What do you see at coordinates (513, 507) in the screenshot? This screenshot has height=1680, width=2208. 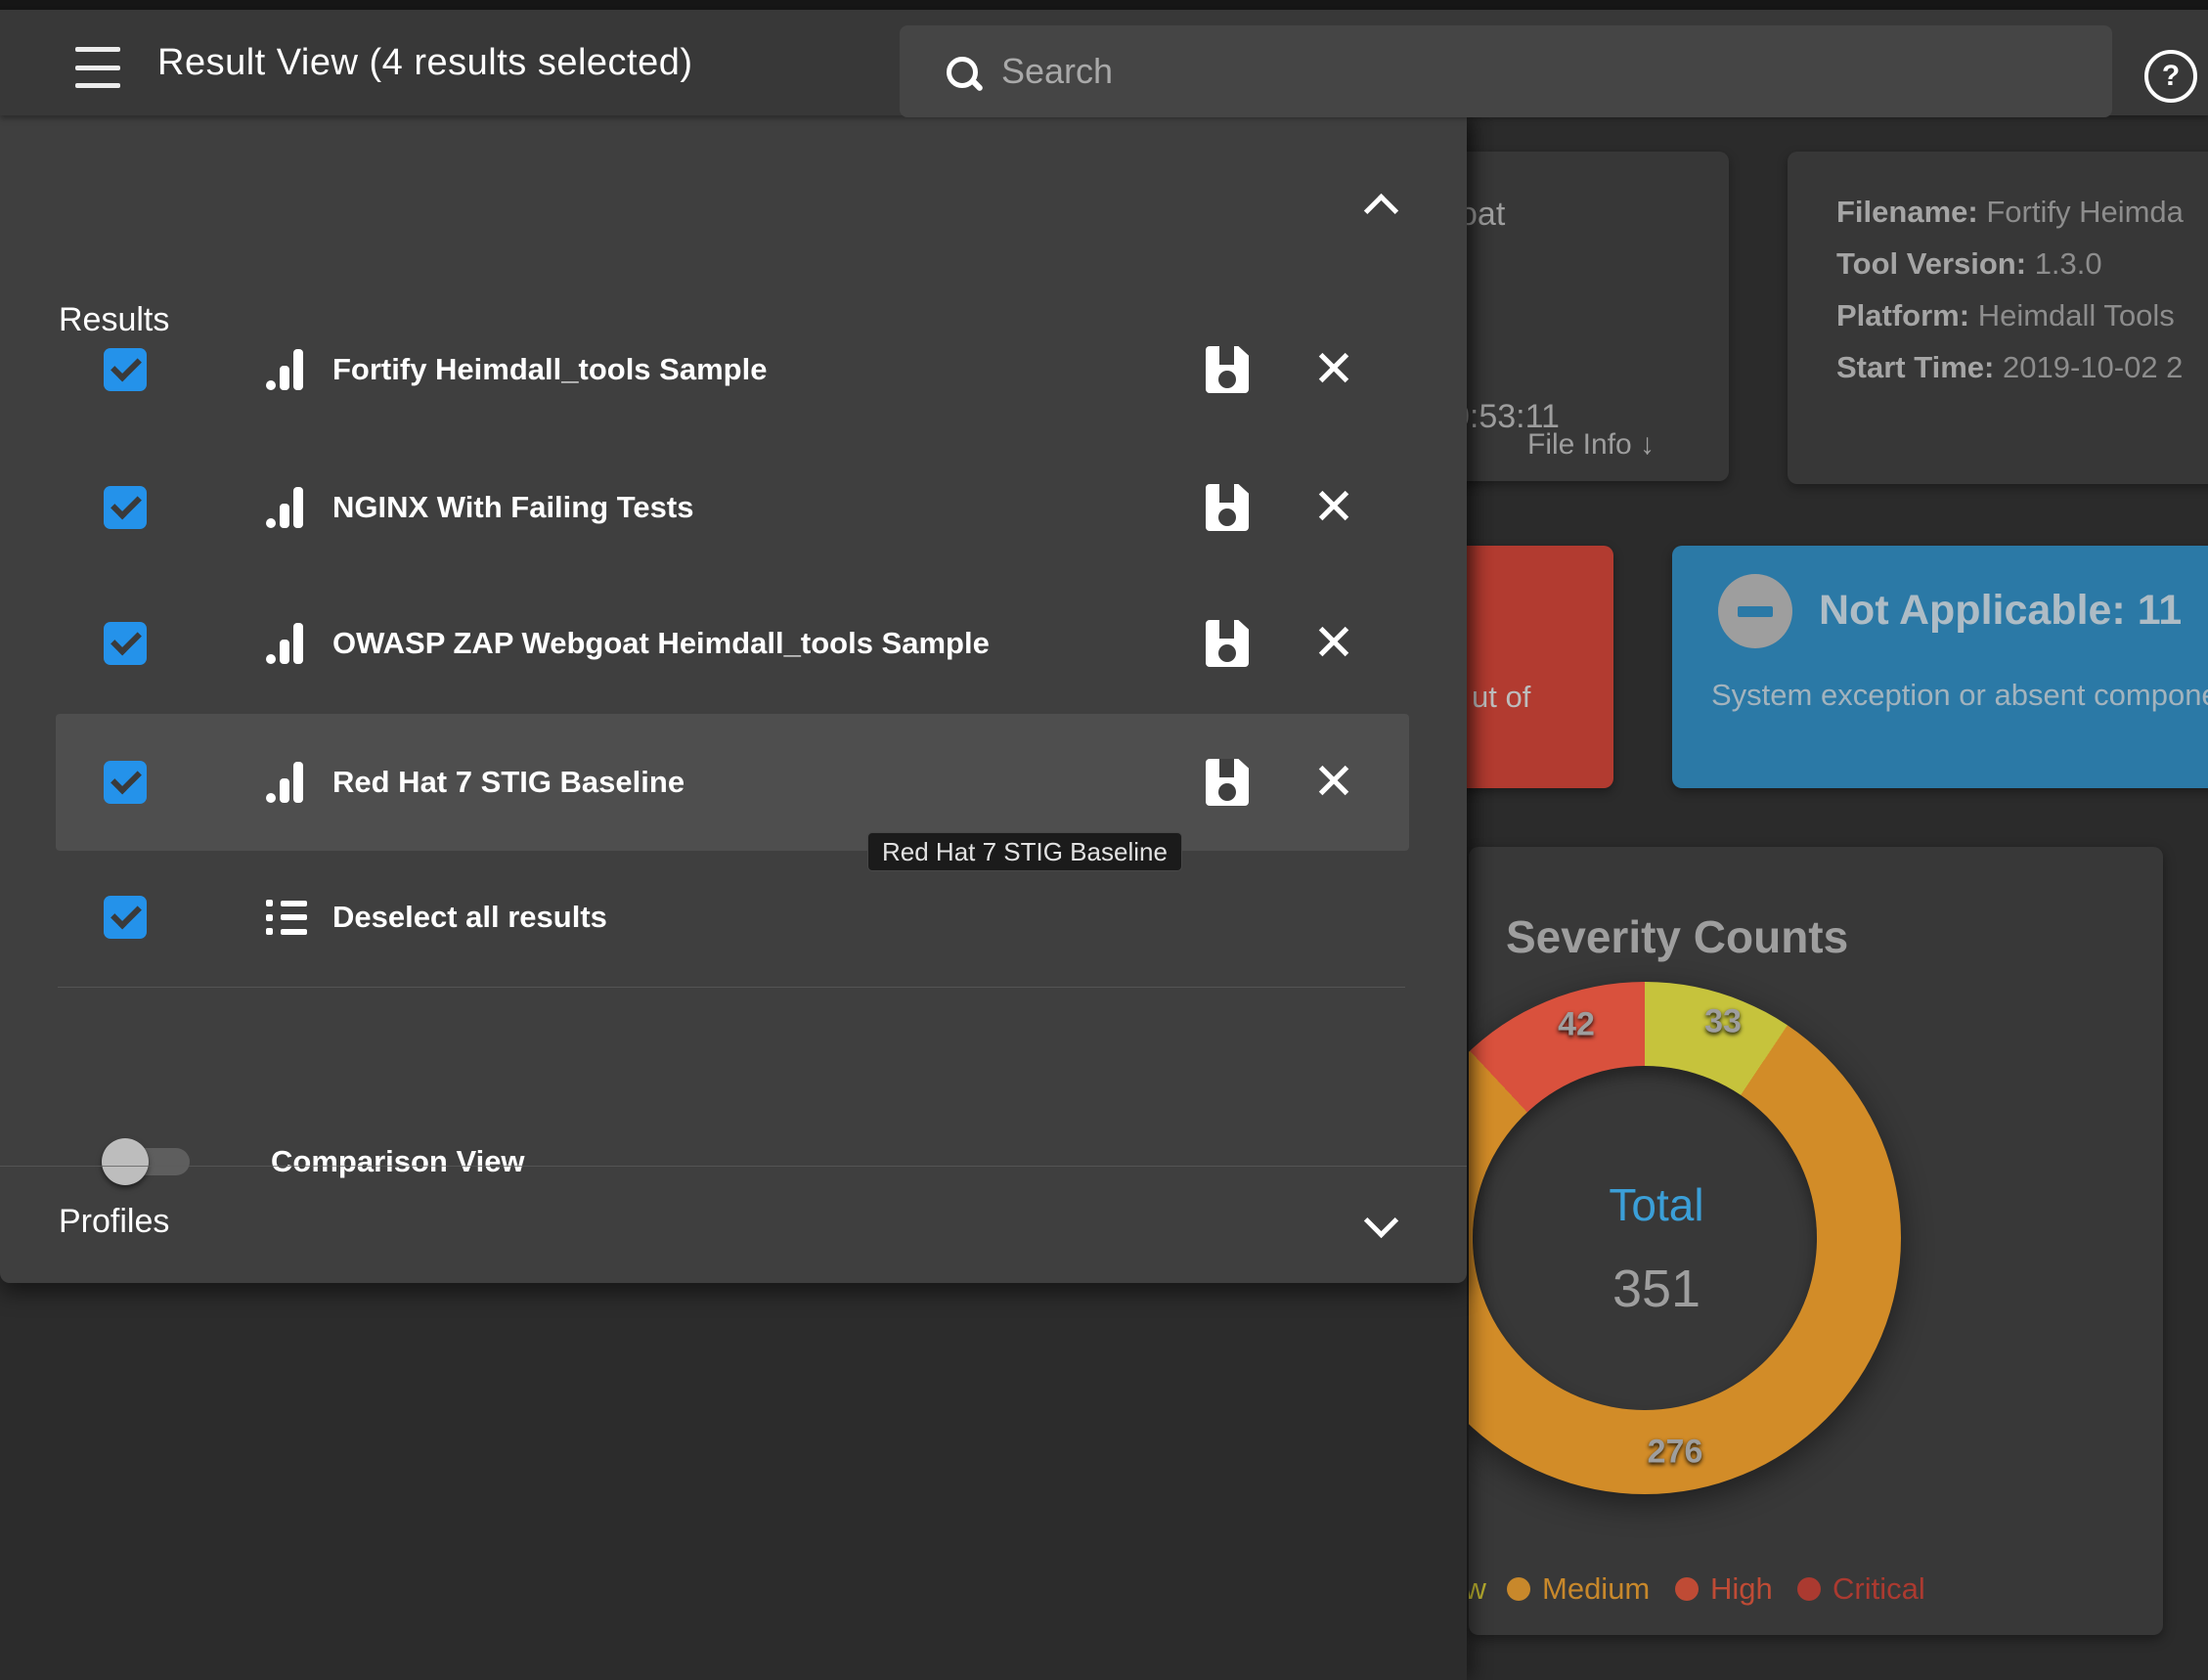 I see `result-row-label: NGINX With Failing Tests` at bounding box center [513, 507].